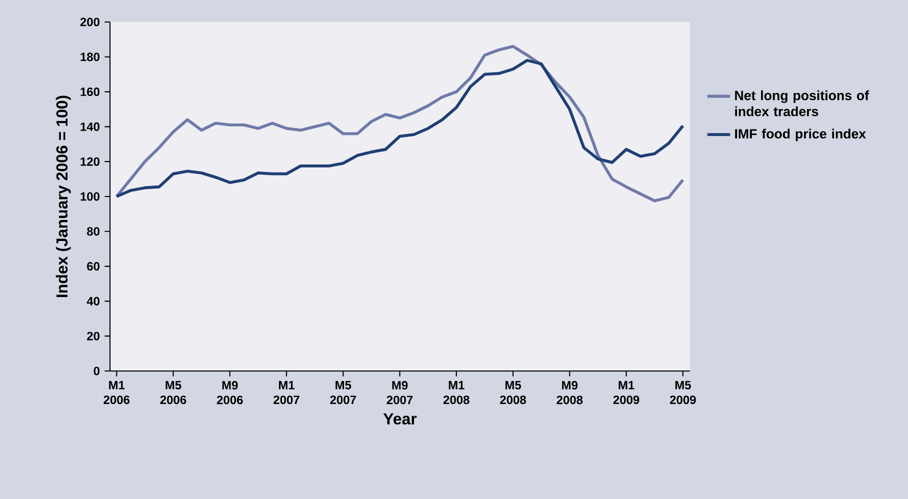 This screenshot has width=908, height=499. What do you see at coordinates (117, 392) in the screenshot?
I see `x-tick-label: M1 2006` at bounding box center [117, 392].